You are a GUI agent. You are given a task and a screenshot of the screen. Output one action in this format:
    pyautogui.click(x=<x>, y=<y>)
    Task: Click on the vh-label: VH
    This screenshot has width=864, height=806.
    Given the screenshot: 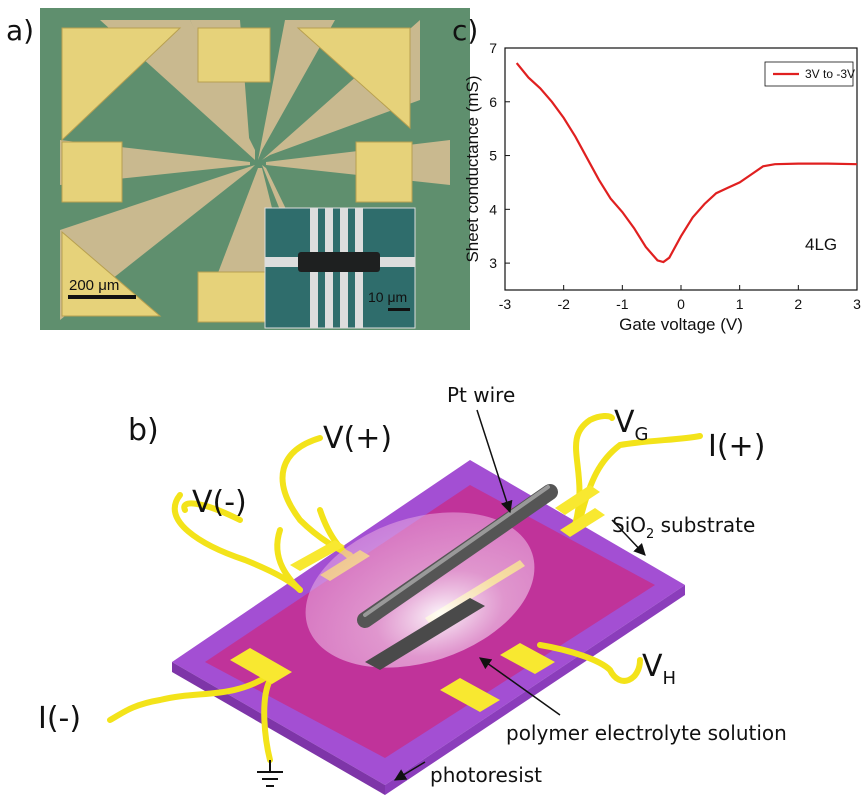 What is the action you would take?
    pyautogui.click(x=659, y=669)
    